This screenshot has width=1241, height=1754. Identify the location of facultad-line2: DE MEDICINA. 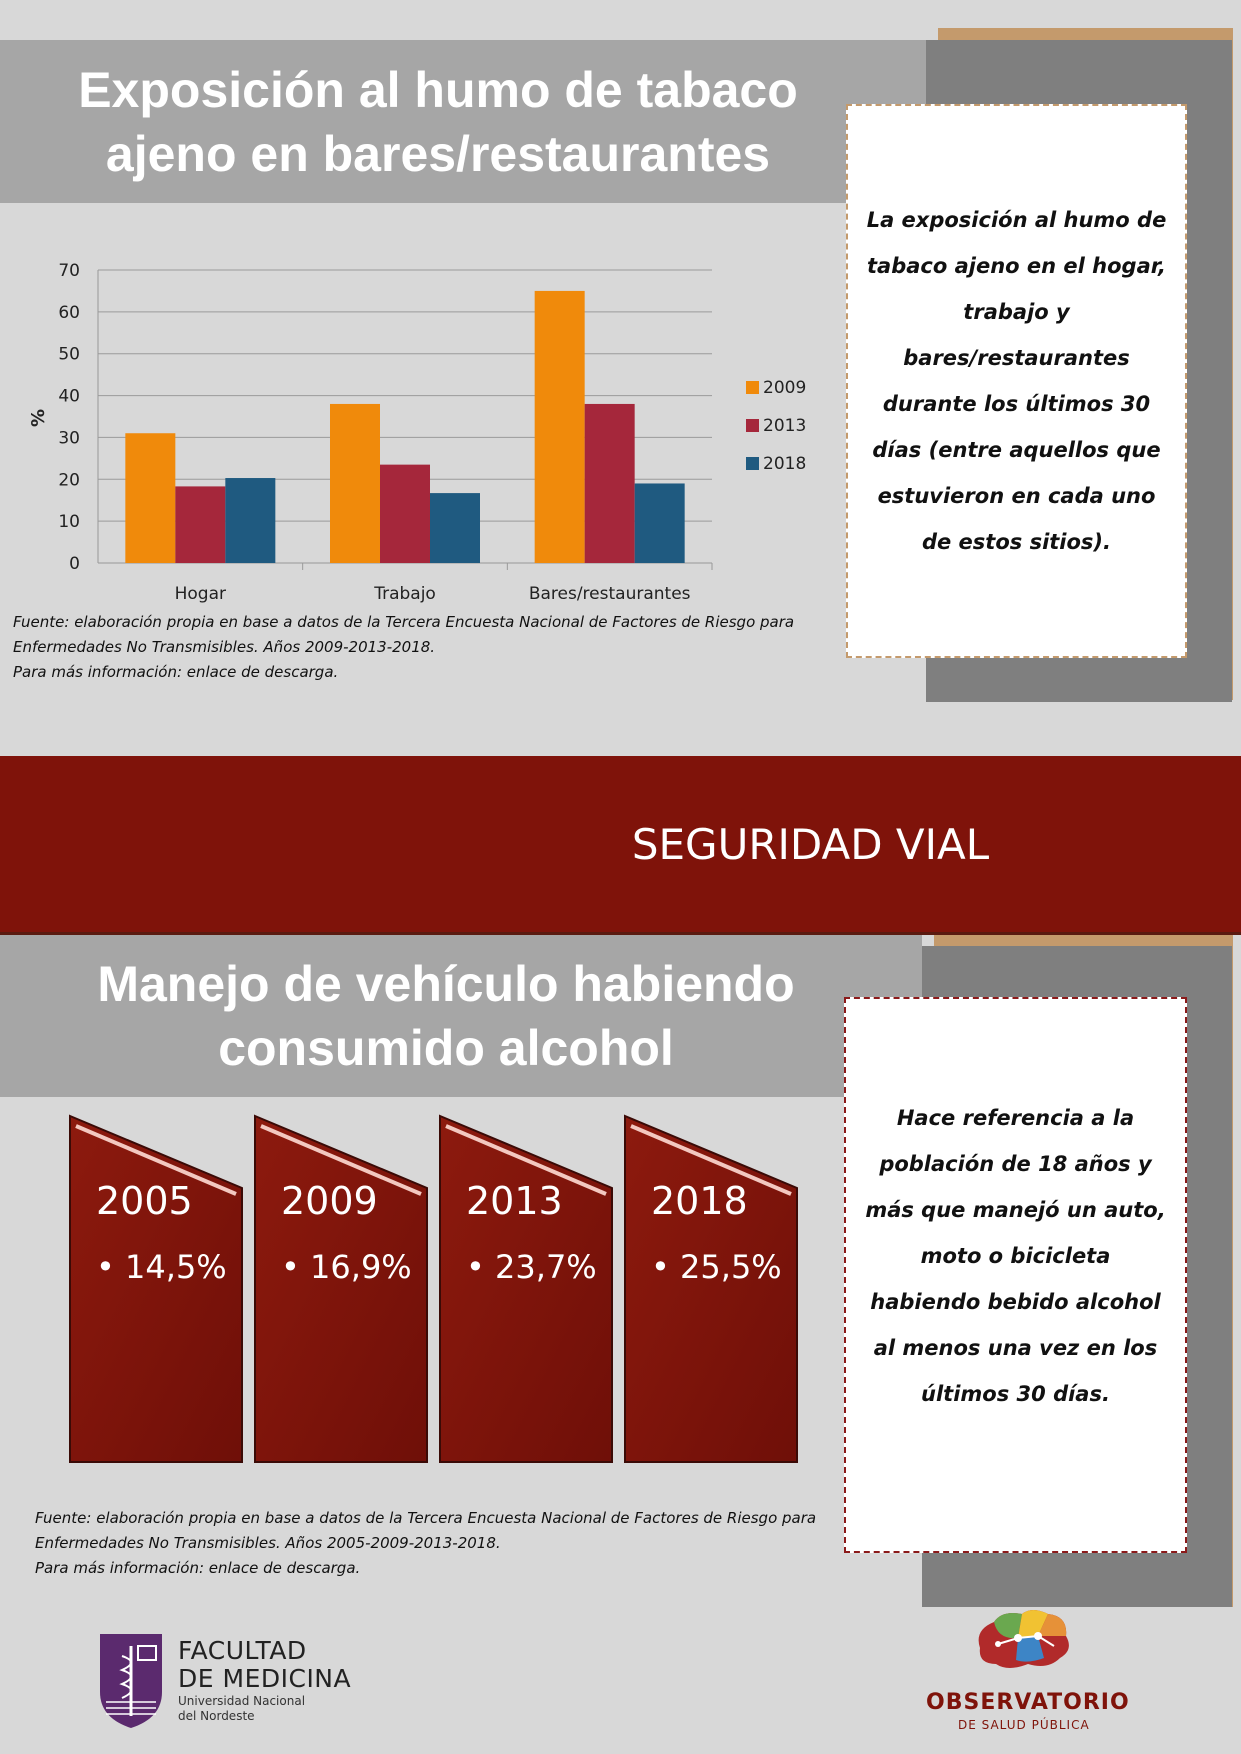
(265, 1678).